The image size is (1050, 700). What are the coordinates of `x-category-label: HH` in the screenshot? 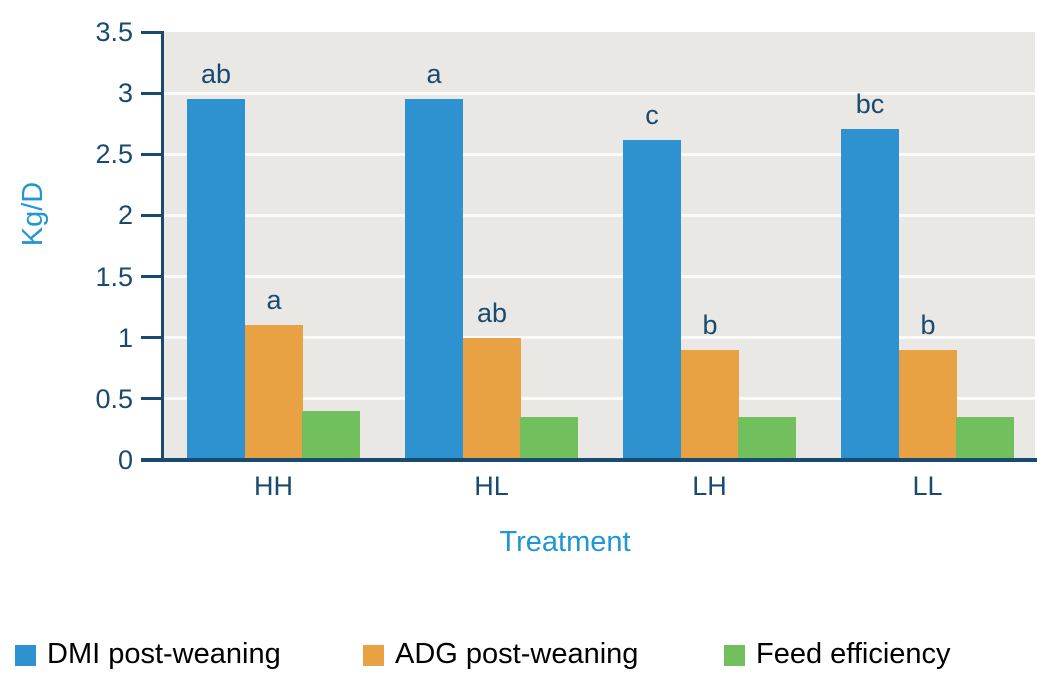 It's located at (274, 486).